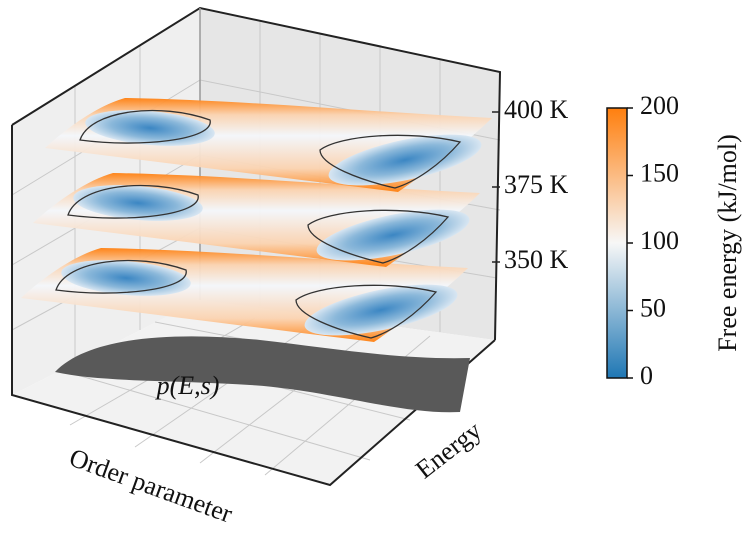 The image size is (747, 533). What do you see at coordinates (727, 243) in the screenshot?
I see `colorbar-label: Free energy (kJ/mol)` at bounding box center [727, 243].